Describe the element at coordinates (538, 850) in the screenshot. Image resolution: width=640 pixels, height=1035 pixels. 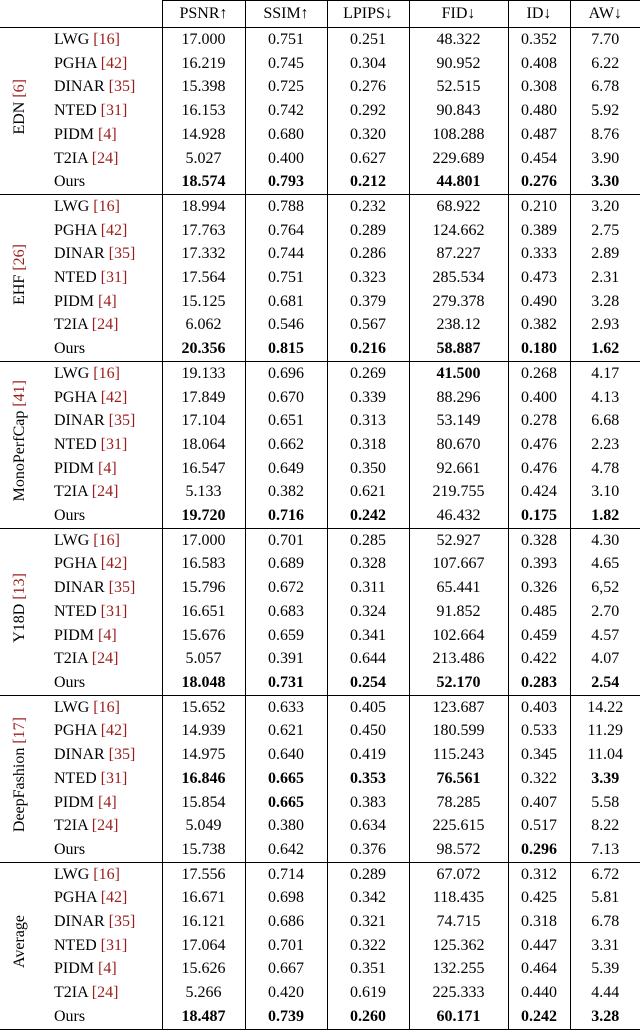
I see `metric-cell: 0.296` at that location.